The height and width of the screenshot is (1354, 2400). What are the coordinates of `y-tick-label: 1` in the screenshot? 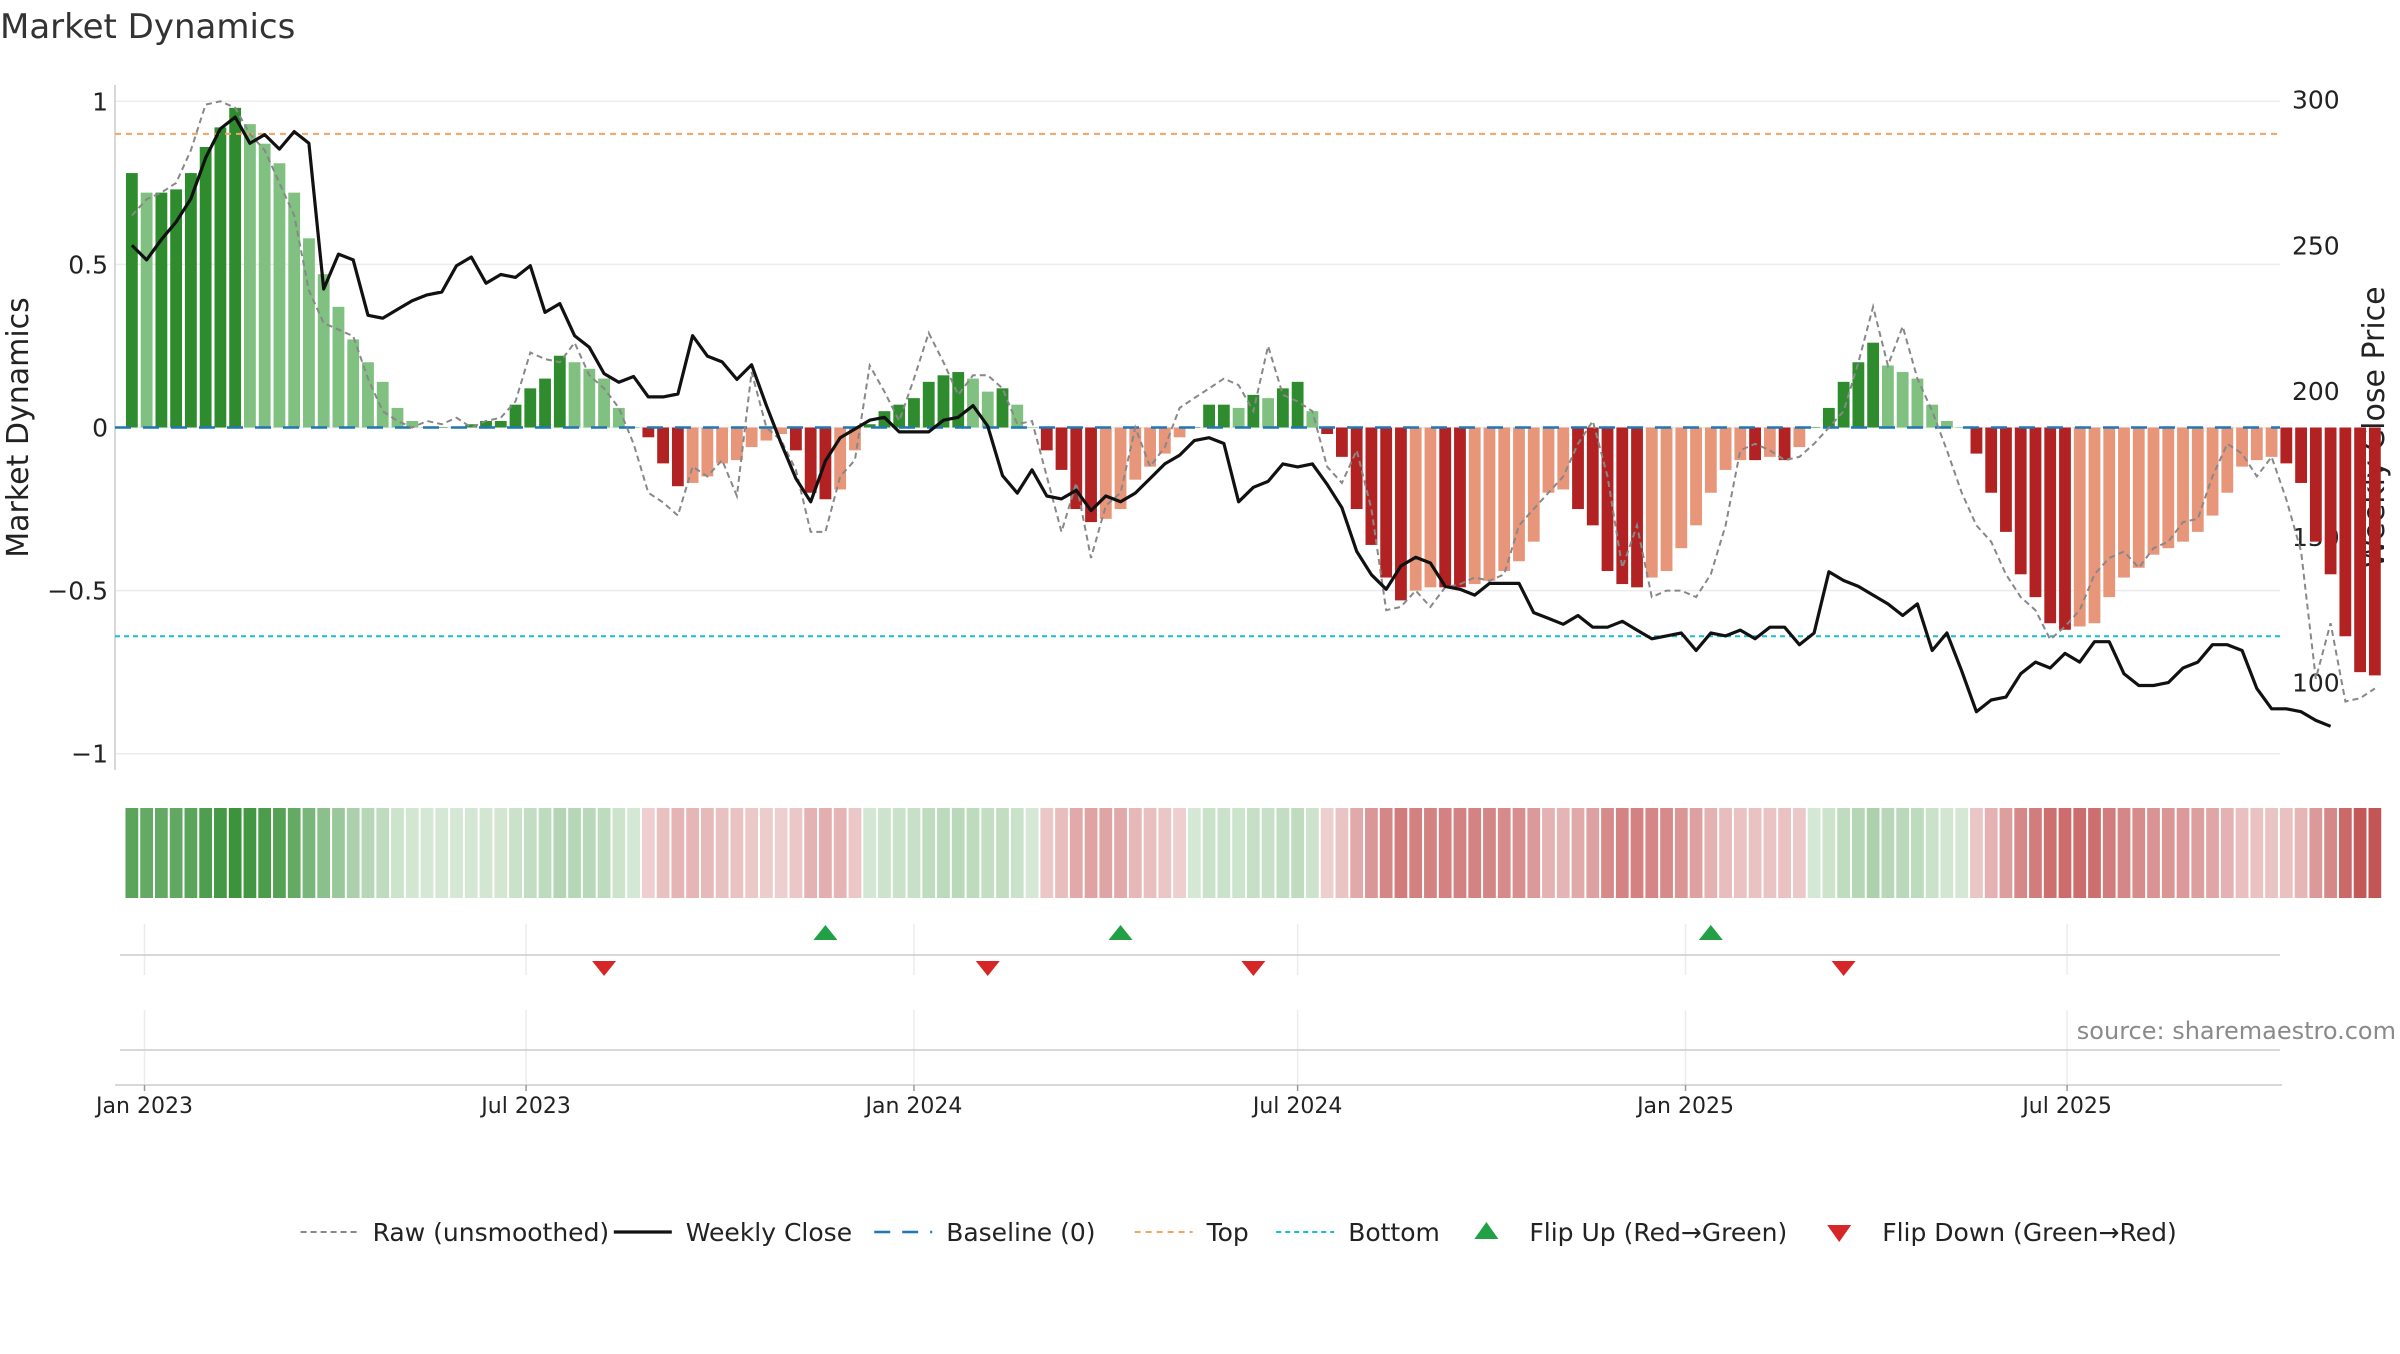 It's located at (100, 101).